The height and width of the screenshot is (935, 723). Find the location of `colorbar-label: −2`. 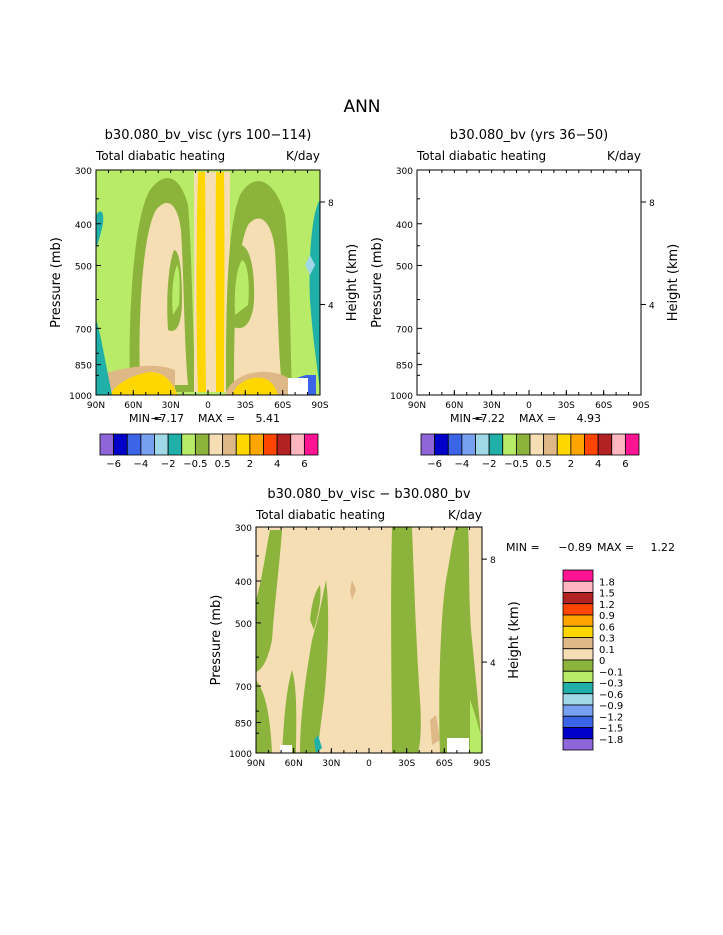

colorbar-label: −2 is located at coordinates (168, 464).